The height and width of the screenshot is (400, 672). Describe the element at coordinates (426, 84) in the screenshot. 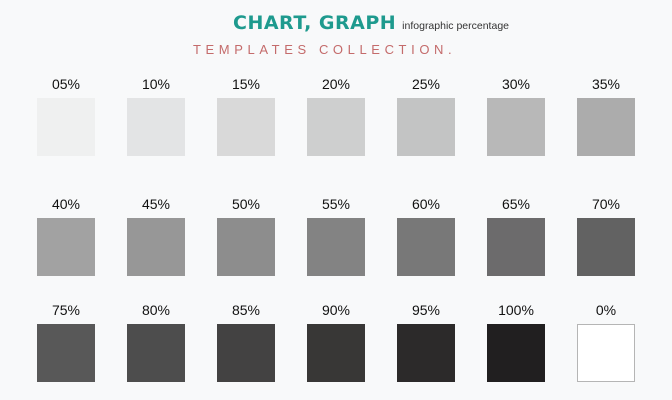

I see `swatch-label: 25%` at that location.